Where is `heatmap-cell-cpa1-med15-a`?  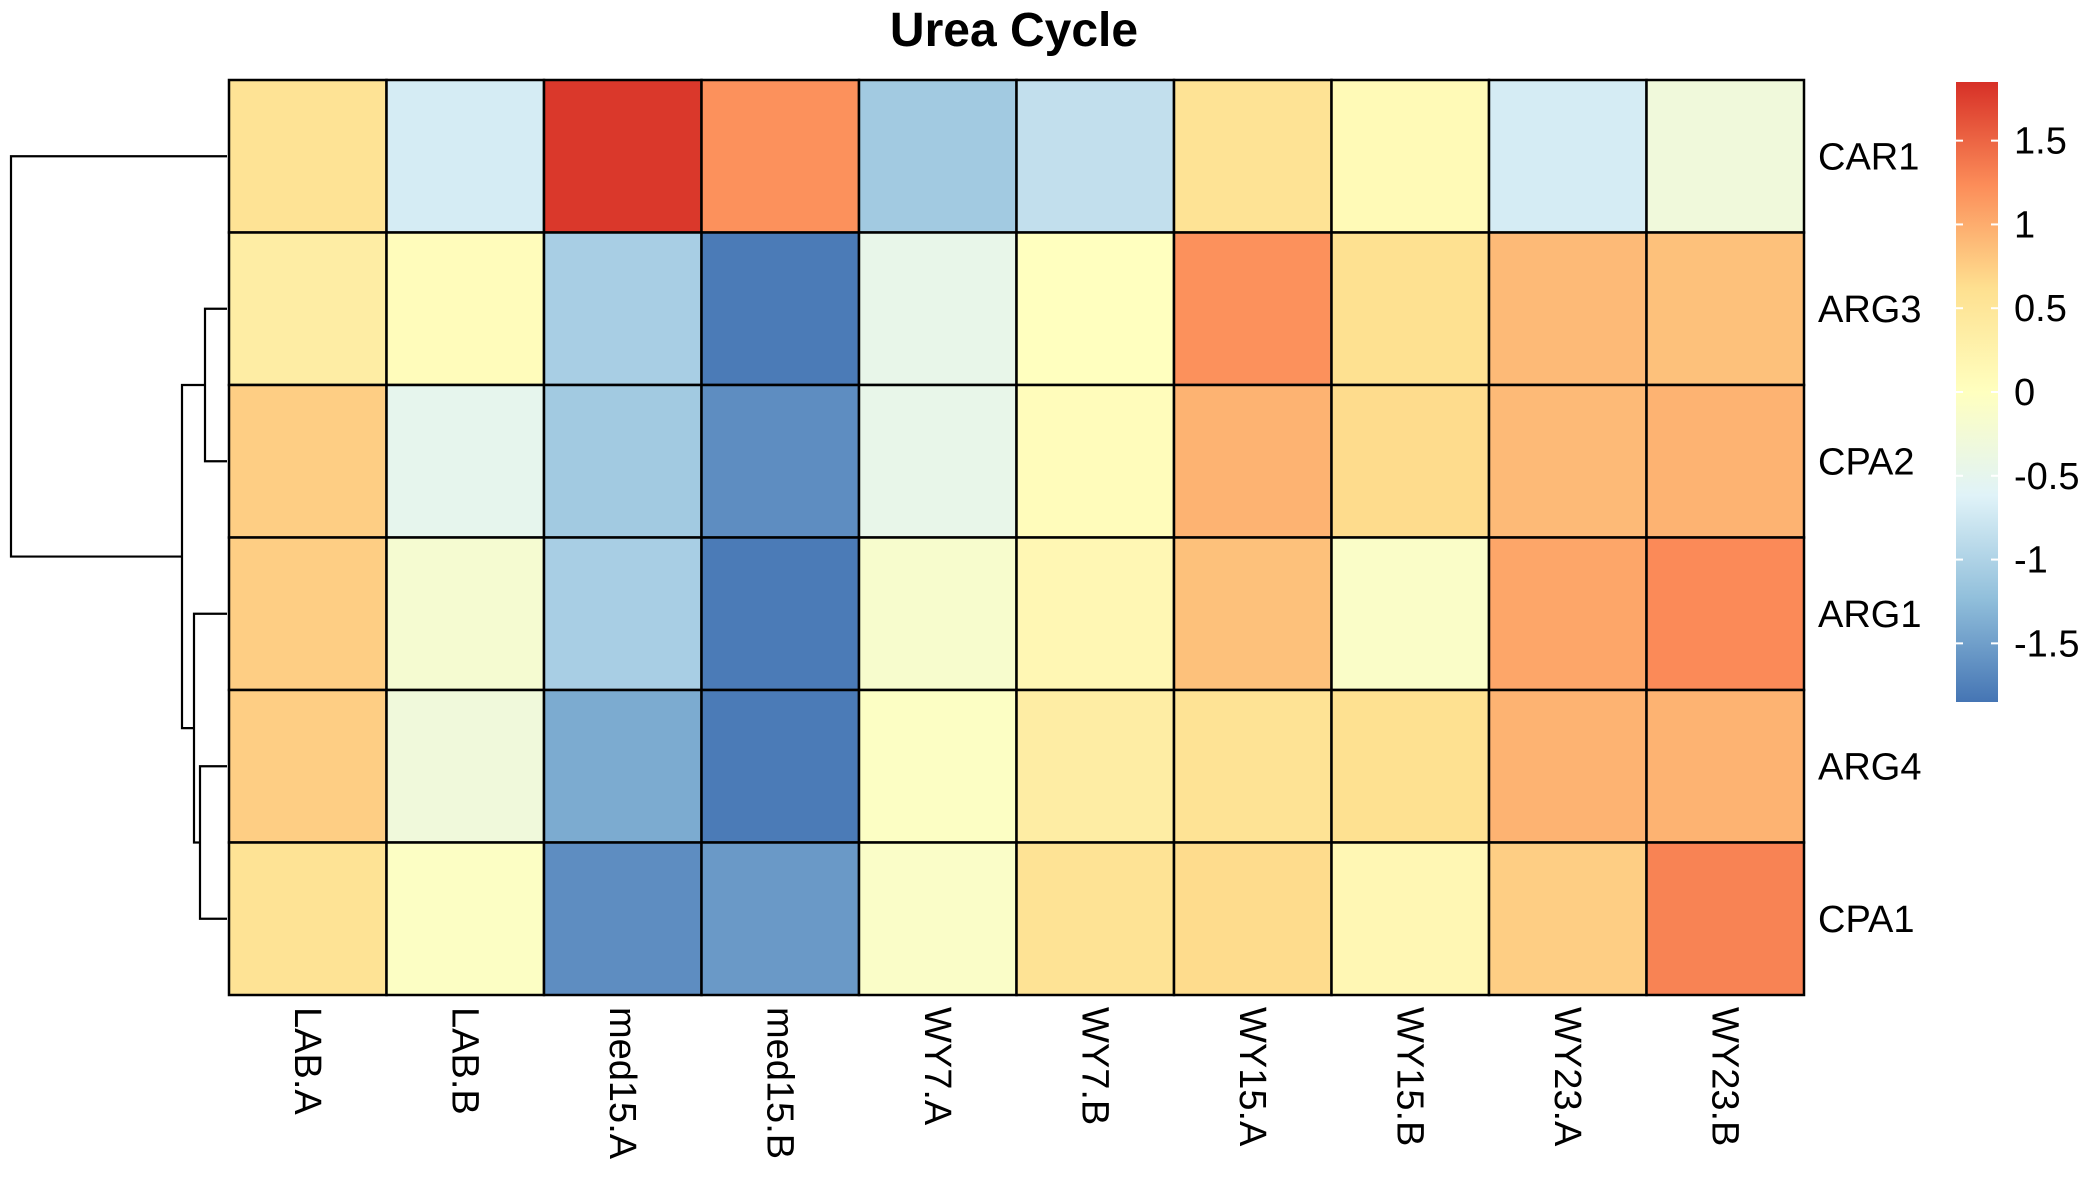
heatmap-cell-cpa1-med15-a is located at coordinates (622, 919).